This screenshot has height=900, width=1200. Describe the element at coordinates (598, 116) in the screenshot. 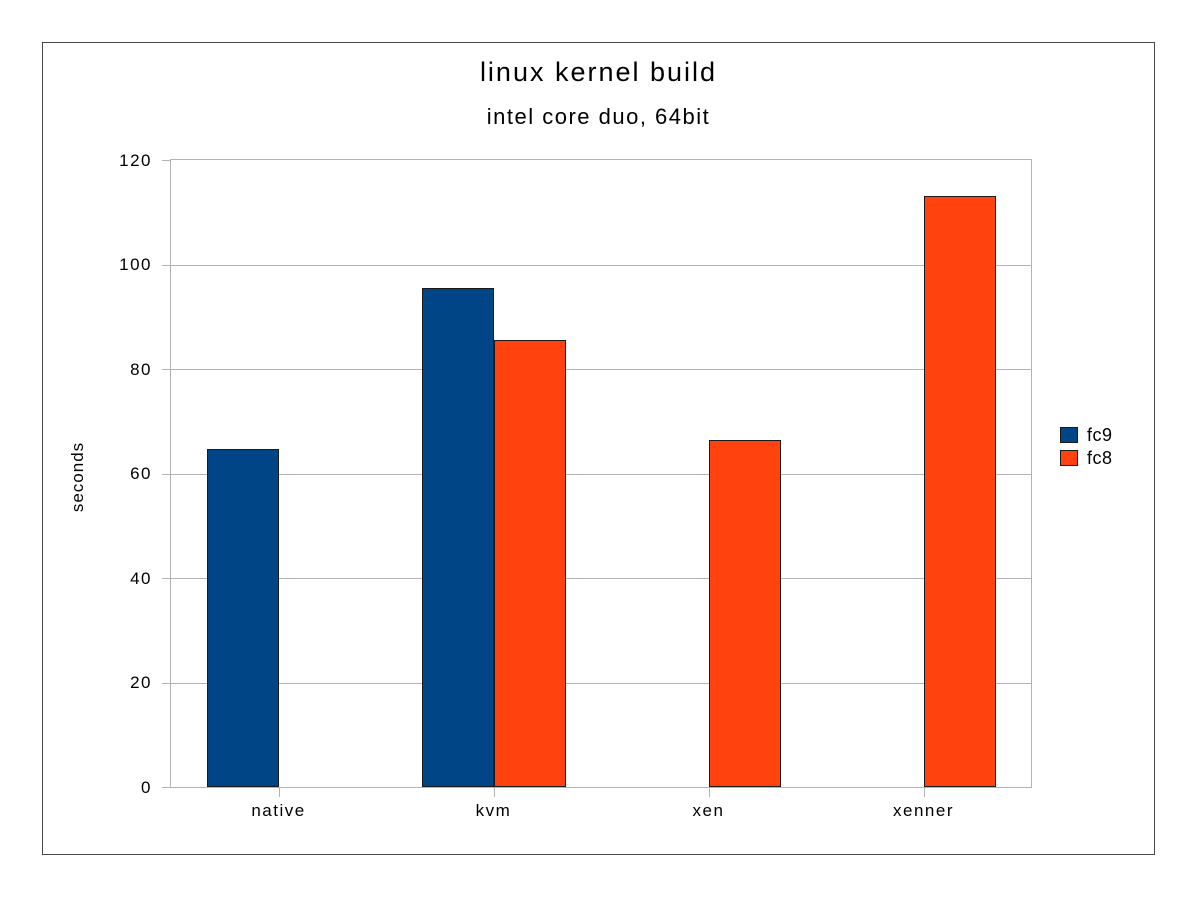

I see `chart-subtitle: intel core duo, 64bit` at that location.